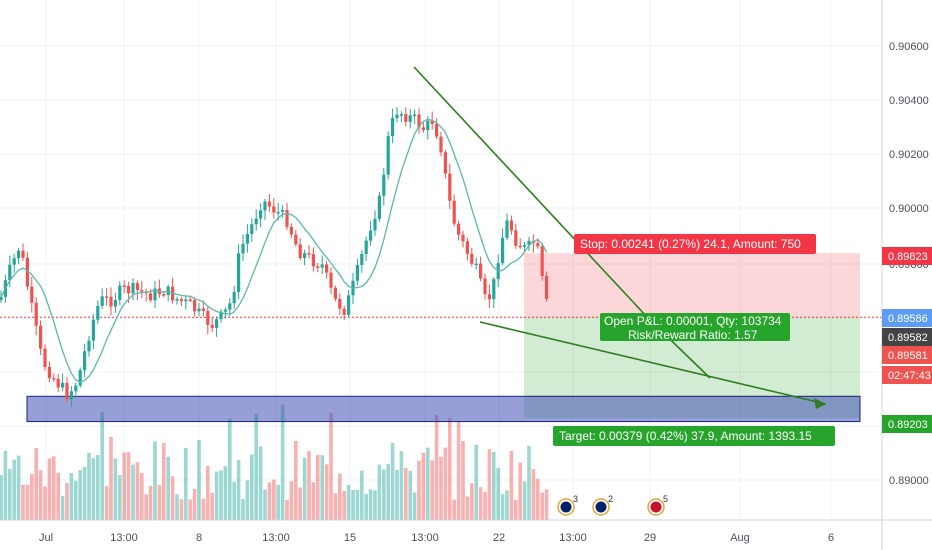  Describe the element at coordinates (909, 209) in the screenshot. I see `y-tick-label: 0.90000` at that location.